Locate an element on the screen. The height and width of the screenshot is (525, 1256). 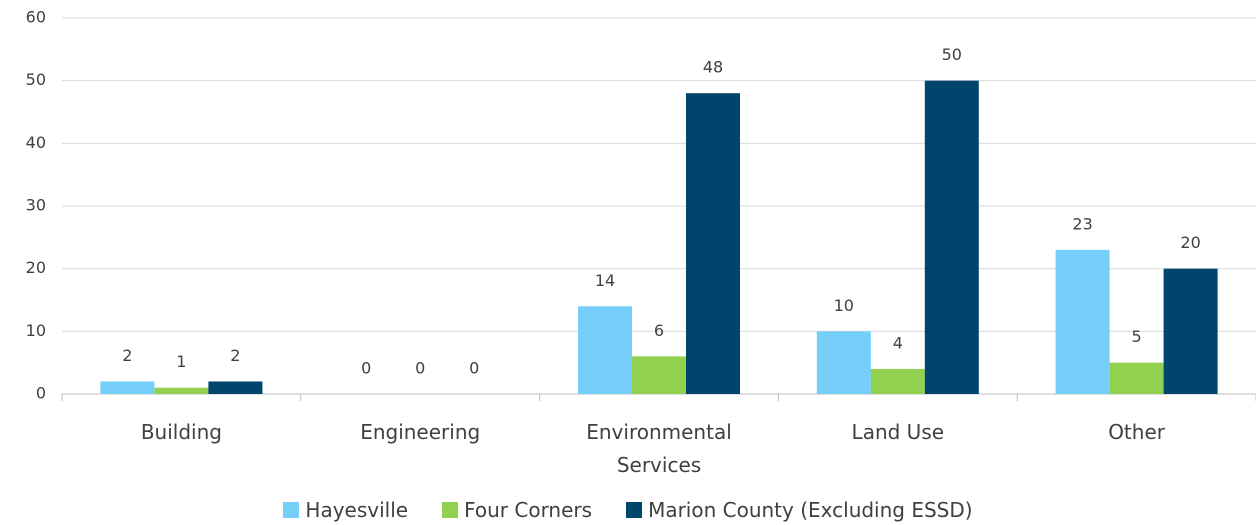
legend-label: Hayesville is located at coordinates (357, 510).